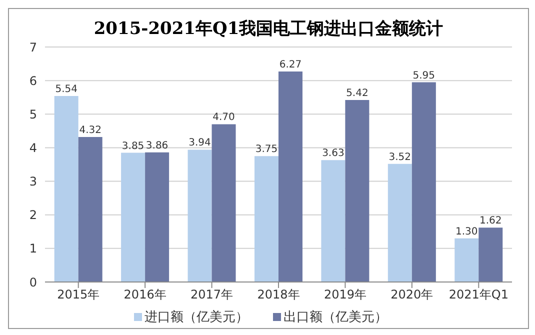 This screenshot has height=335, width=535. I want to click on data-label: 3.63, so click(333, 154).